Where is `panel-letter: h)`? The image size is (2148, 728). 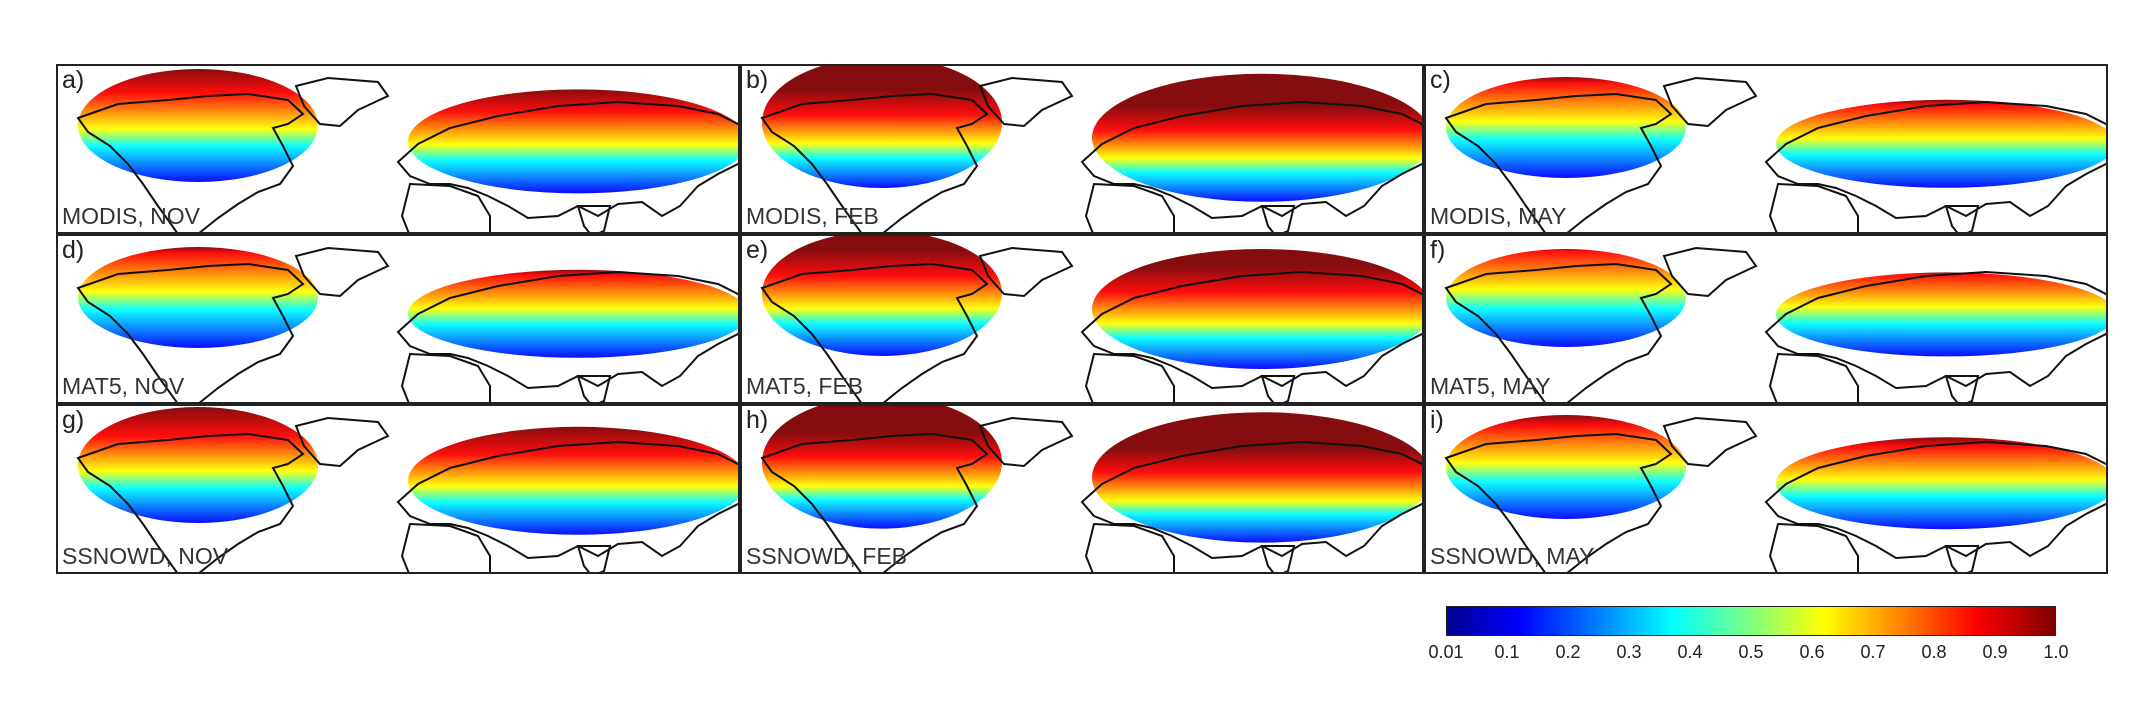 panel-letter: h) is located at coordinates (757, 420).